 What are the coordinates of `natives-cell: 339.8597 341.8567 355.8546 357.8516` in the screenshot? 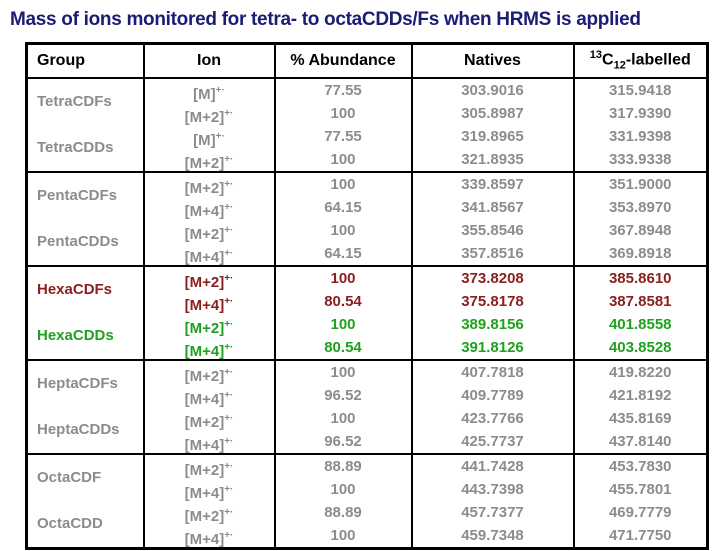 It's located at (492, 218).